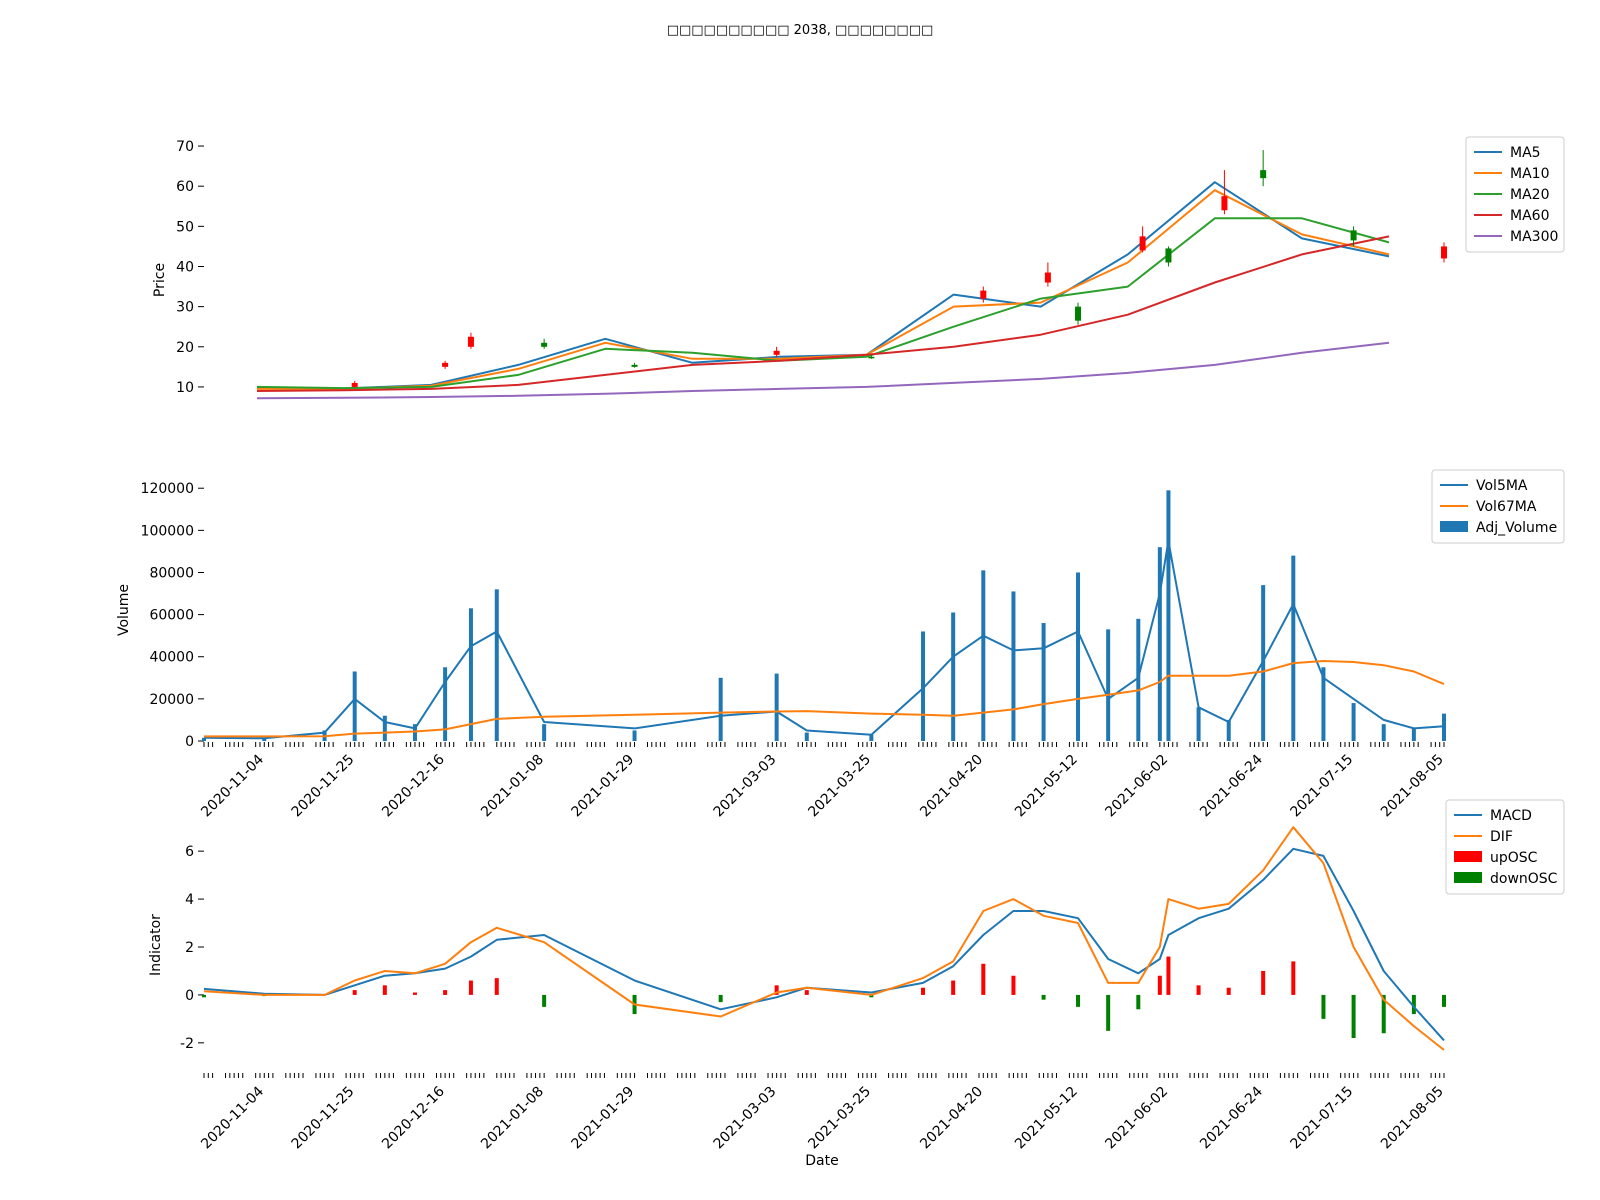  Describe the element at coordinates (189, 900) in the screenshot. I see `indicator-ytick-label: 4` at that location.